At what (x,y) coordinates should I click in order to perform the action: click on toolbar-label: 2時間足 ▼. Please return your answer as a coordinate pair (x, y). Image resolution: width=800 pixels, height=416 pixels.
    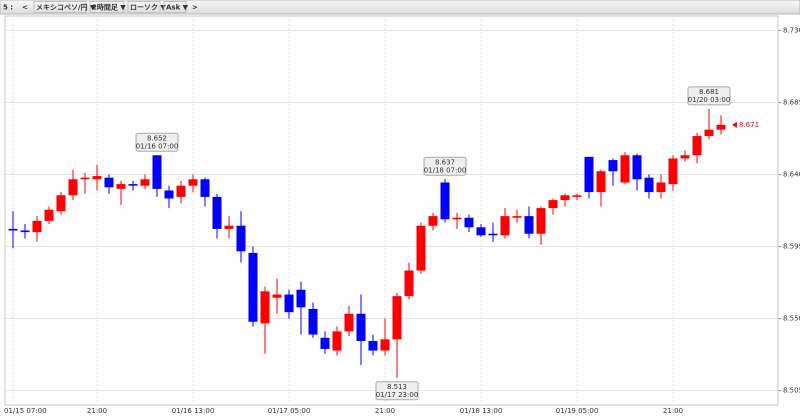
    Looking at the image, I should click on (109, 7).